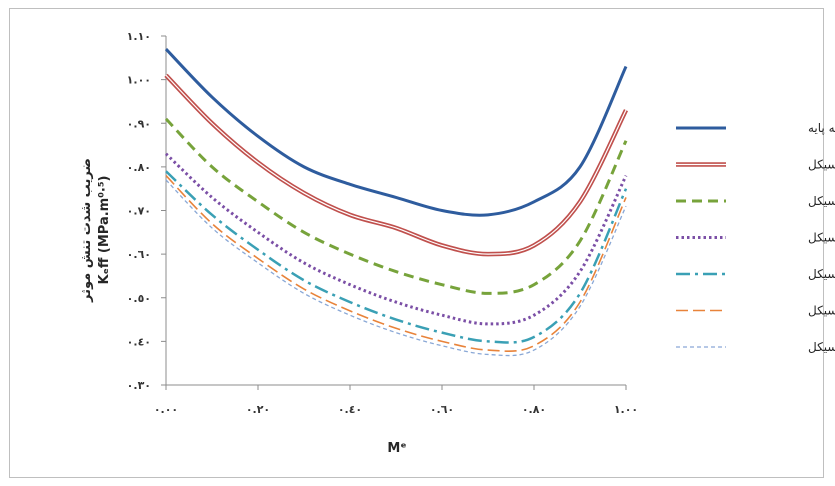 The width and height of the screenshot is (835, 486). What do you see at coordinates (104, 230) in the screenshot?
I see `y-axis-unit: Kₑff (MPa.m⁰·⁵)` at bounding box center [104, 230].